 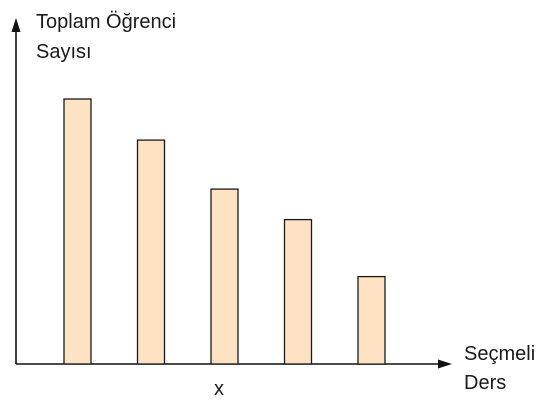 What do you see at coordinates (106, 22) in the screenshot?
I see `y-axis-label-line-1: Toplam Öğrenci` at bounding box center [106, 22].